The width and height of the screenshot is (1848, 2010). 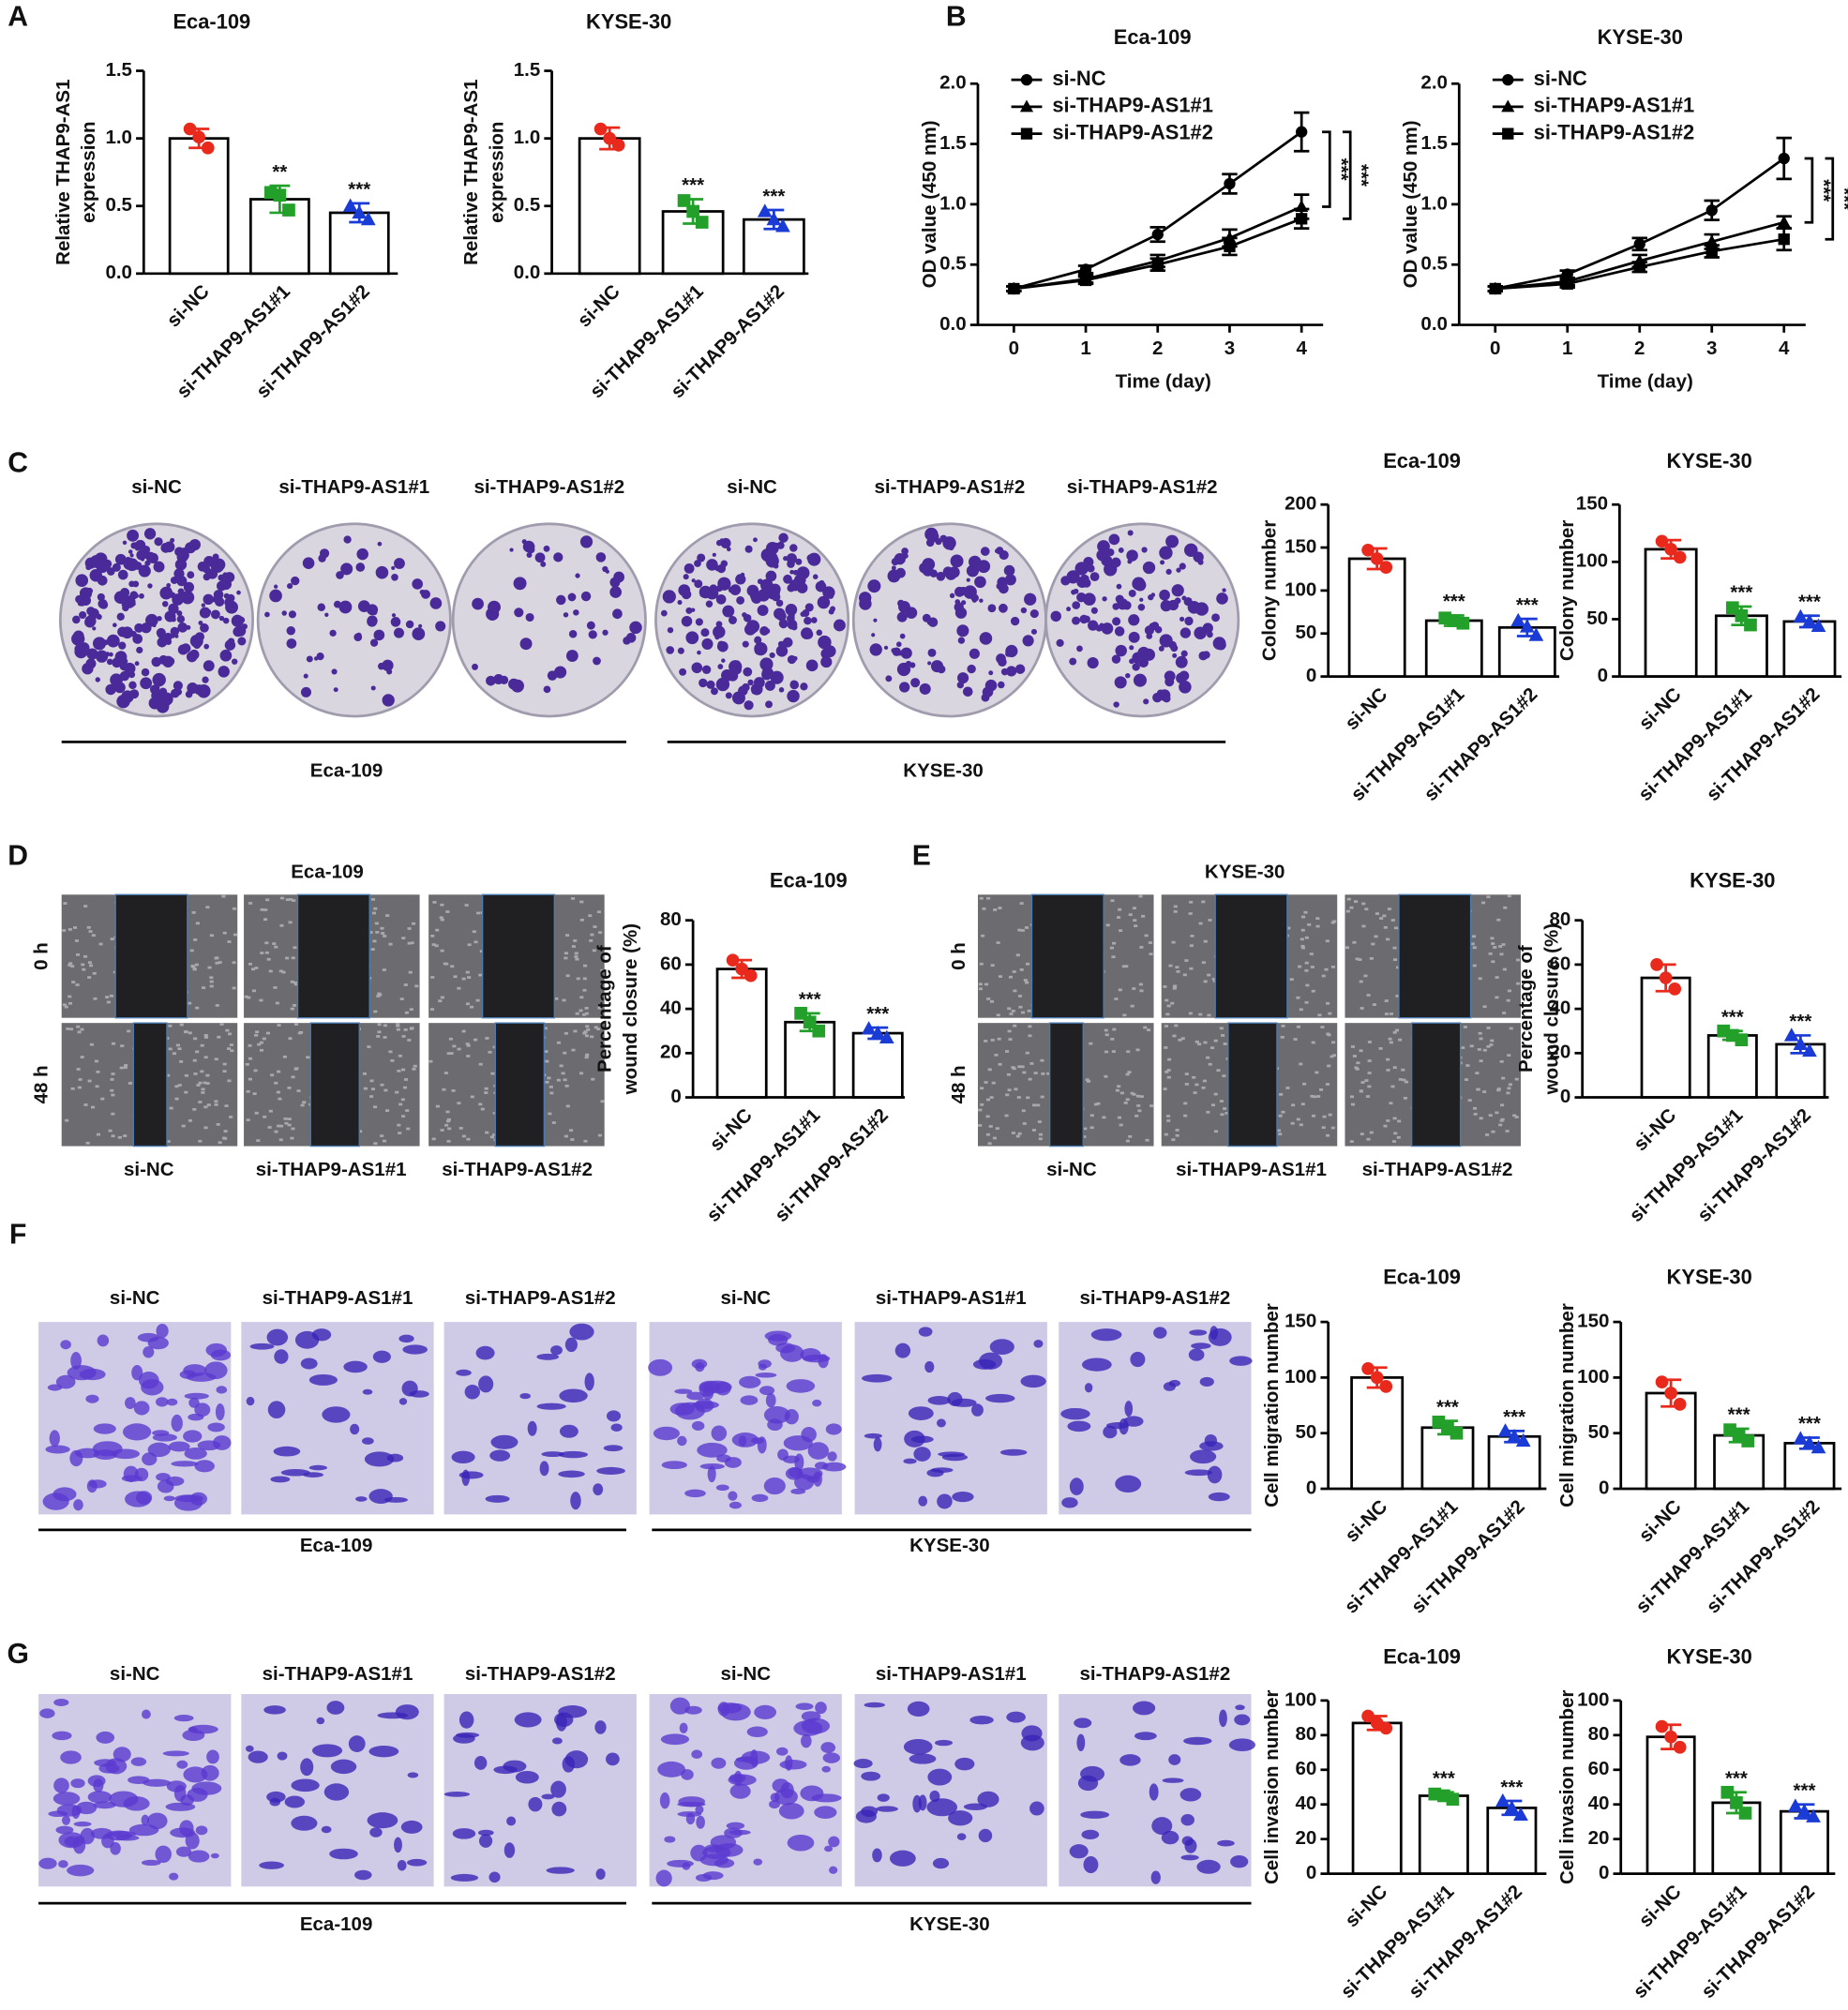 I want to click on image-label: si-THAP9-AS1#2, so click(x=949, y=487).